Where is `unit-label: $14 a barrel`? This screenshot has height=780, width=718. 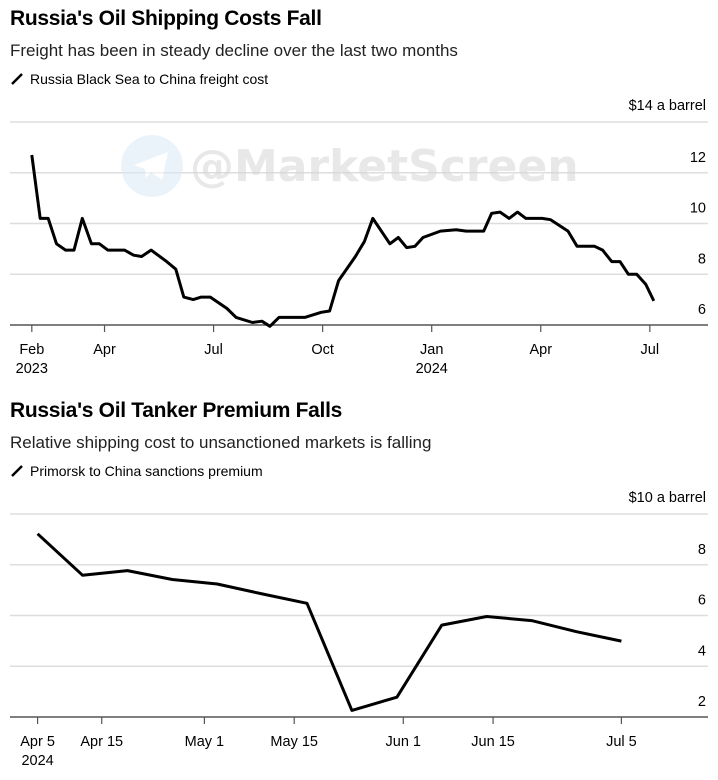
unit-label: $14 a barrel is located at coordinates (667, 106).